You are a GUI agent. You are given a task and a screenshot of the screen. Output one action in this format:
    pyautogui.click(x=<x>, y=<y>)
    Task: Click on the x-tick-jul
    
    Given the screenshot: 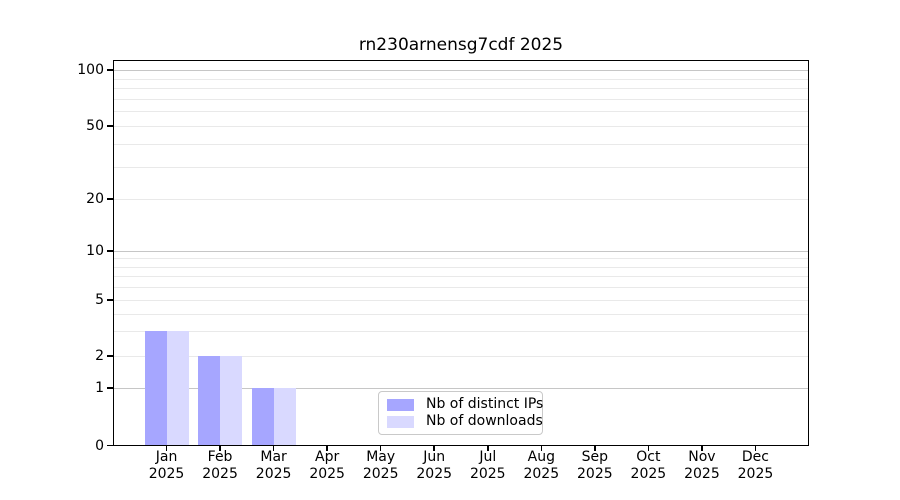 What is the action you would take?
    pyautogui.click(x=488, y=448)
    